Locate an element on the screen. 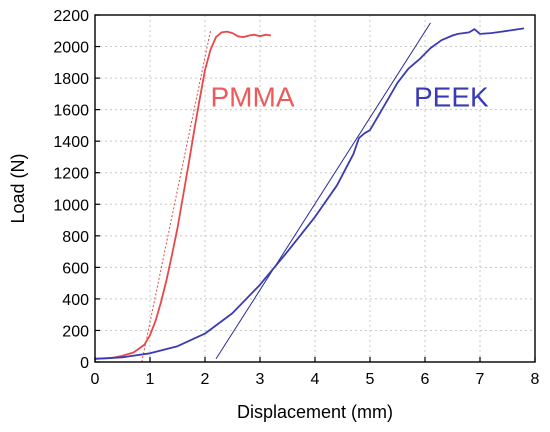 The image size is (550, 432). y-tick-label-0: 0 is located at coordinates (84, 363).